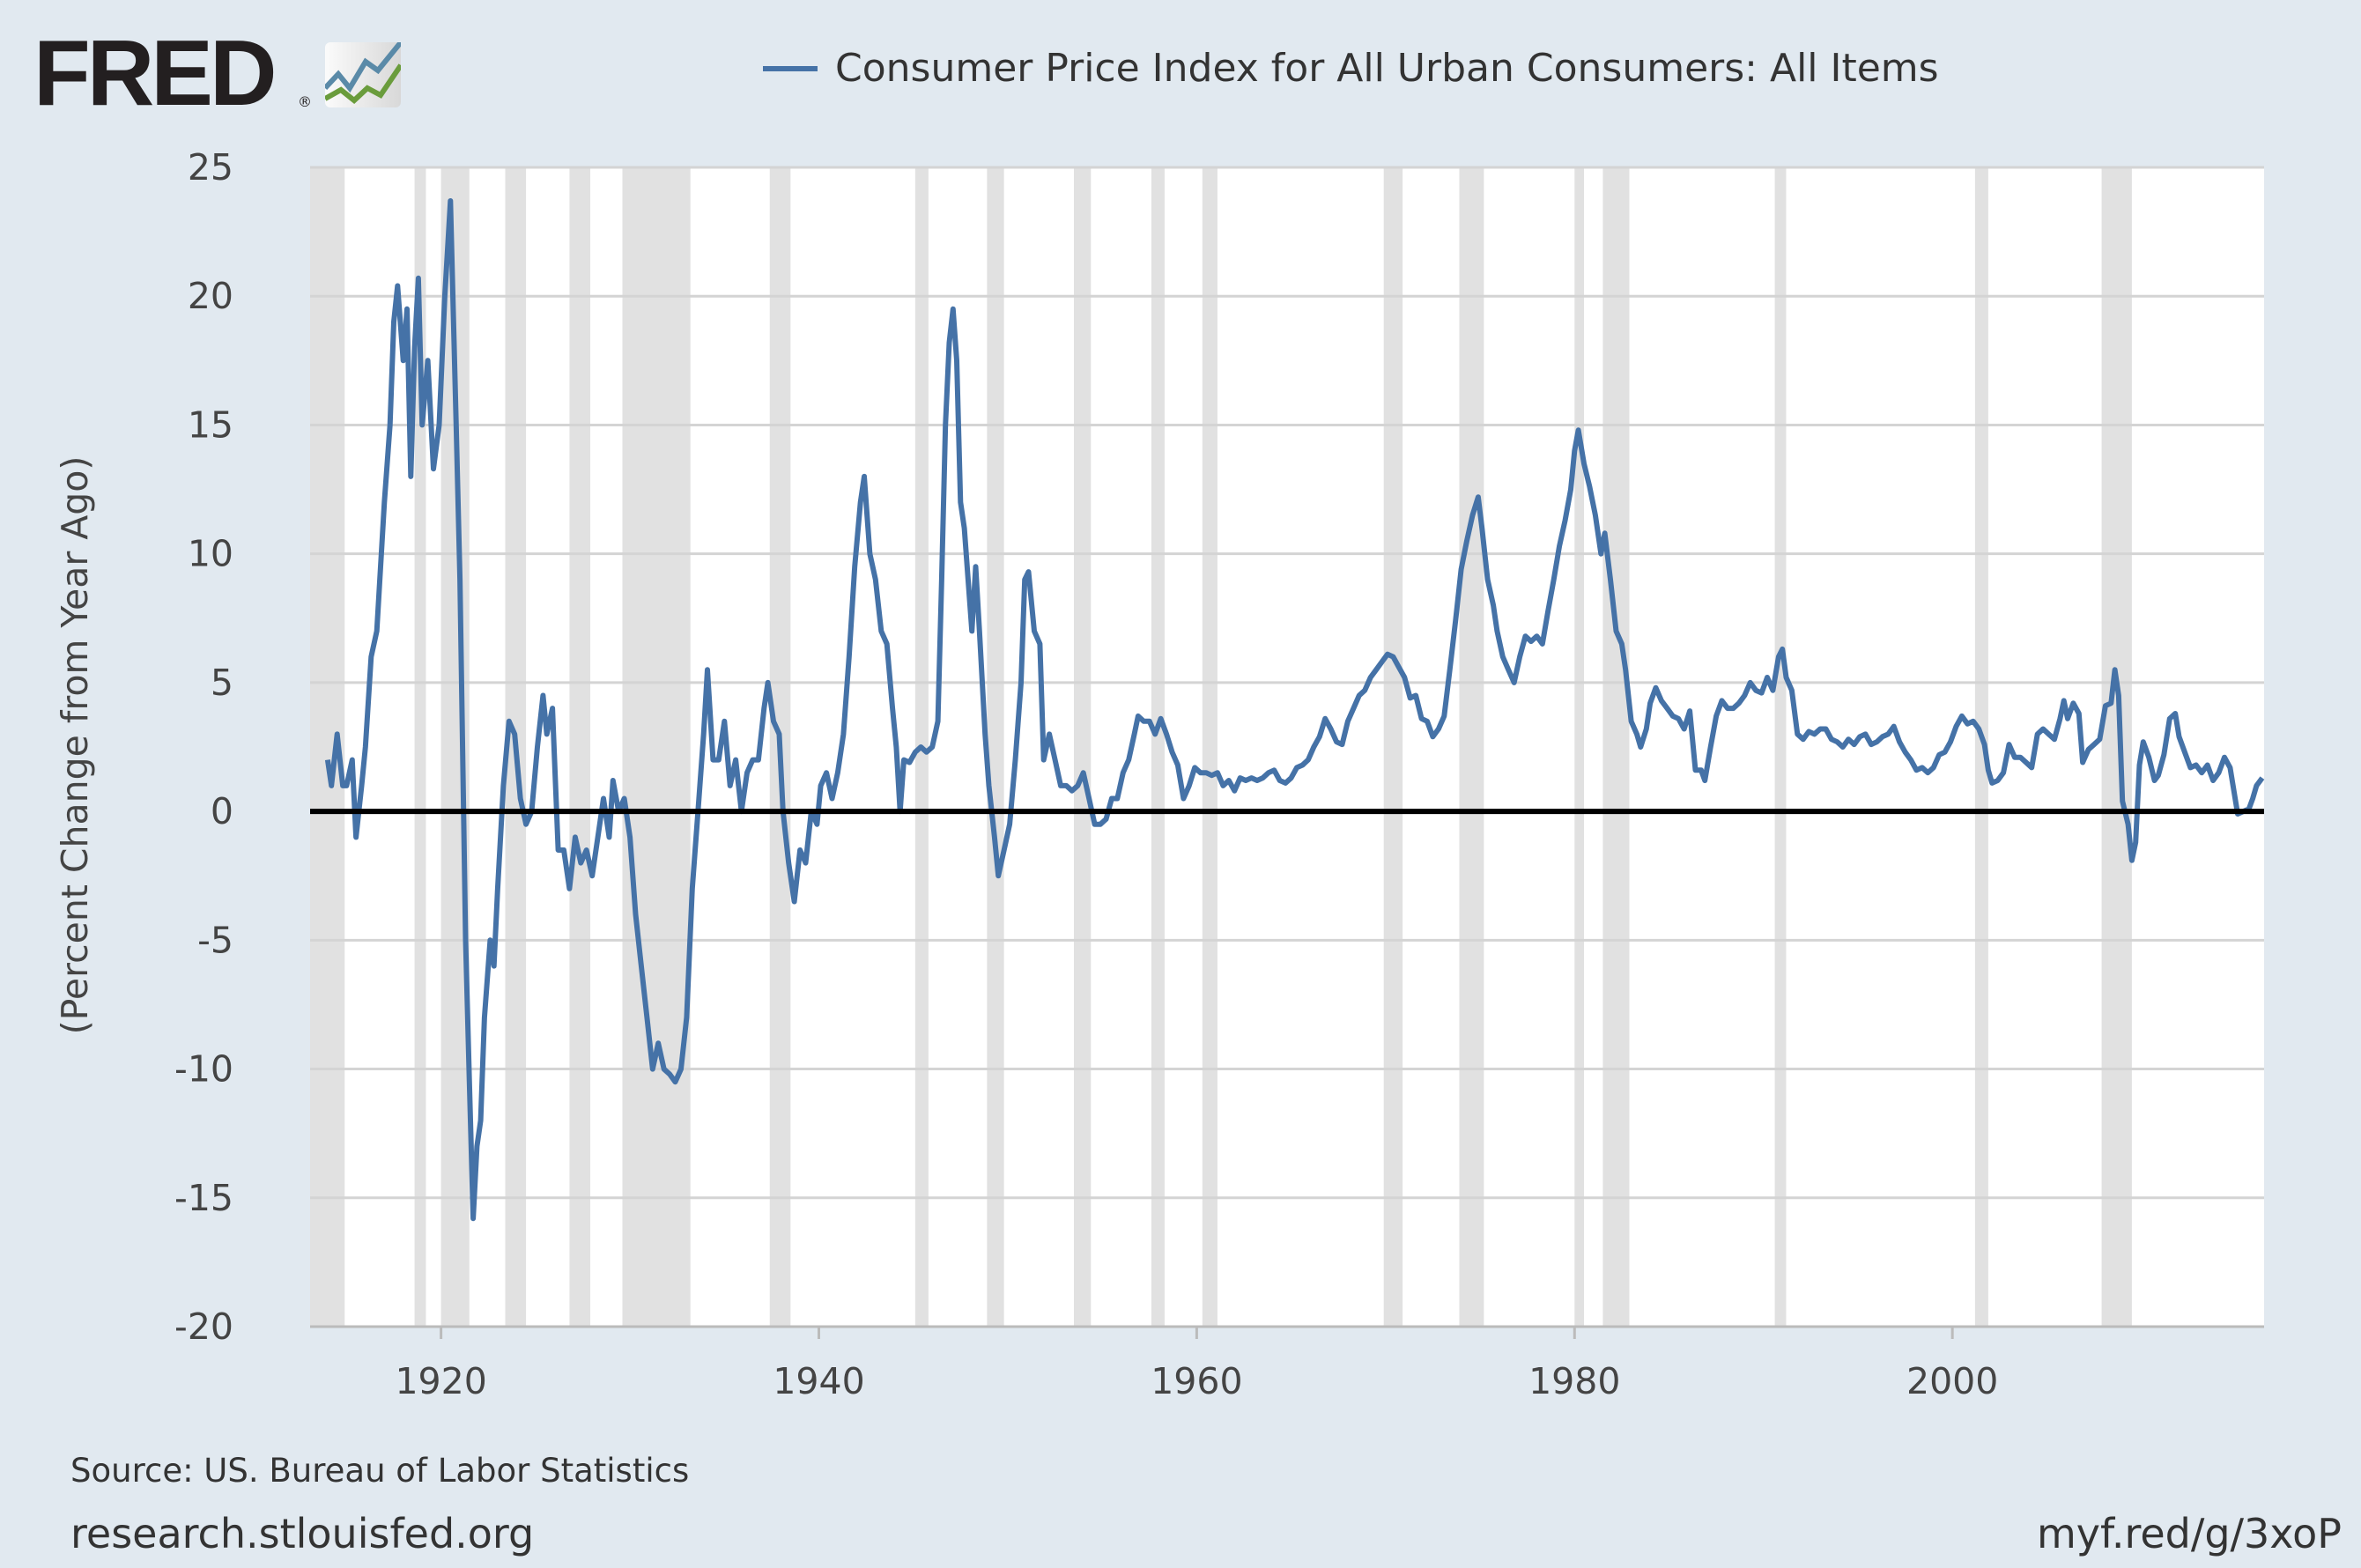 Image resolution: width=2361 pixels, height=1568 pixels. What do you see at coordinates (222, 811) in the screenshot?
I see `y-tick-label: 0` at bounding box center [222, 811].